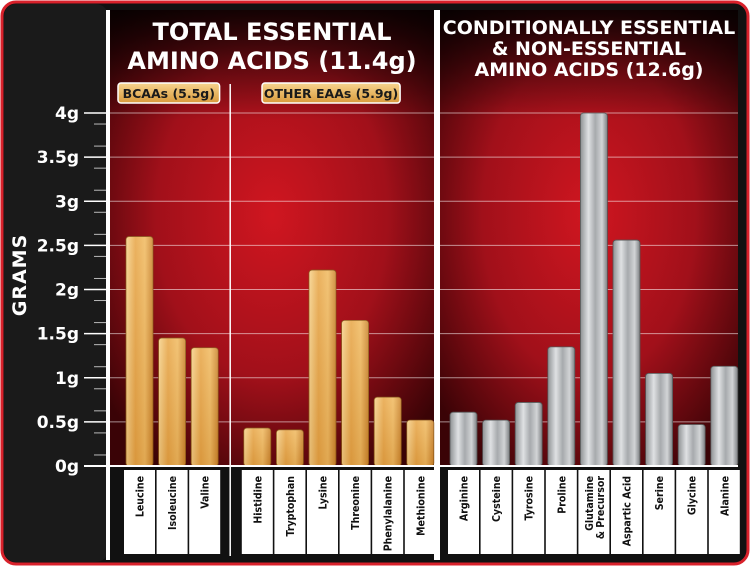 The width and height of the screenshot is (750, 570). What do you see at coordinates (589, 28) in the screenshot?
I see `group-title-line: CONDITIONALLY ESSENTIAL` at bounding box center [589, 28].